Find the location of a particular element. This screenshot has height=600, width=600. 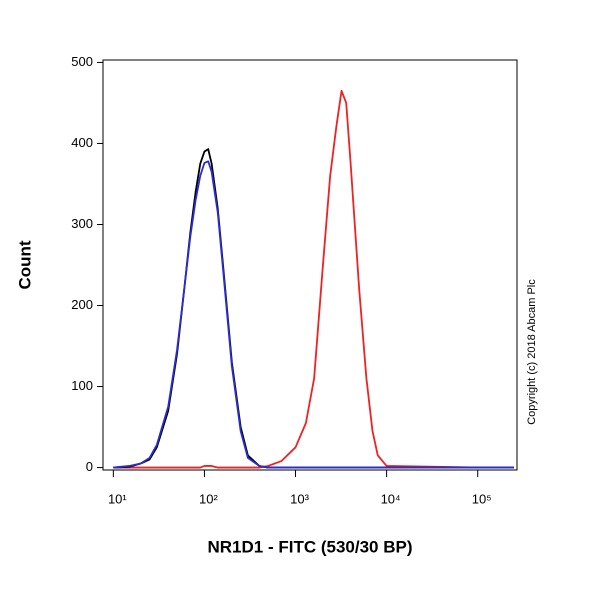

y-tick-label: 200 is located at coordinates (82, 304).